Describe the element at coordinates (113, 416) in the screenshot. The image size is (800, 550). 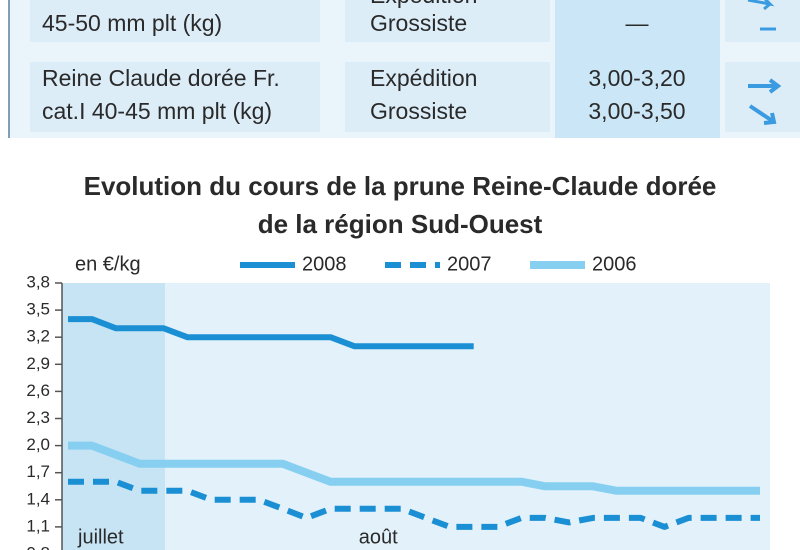
I see `july-band` at that location.